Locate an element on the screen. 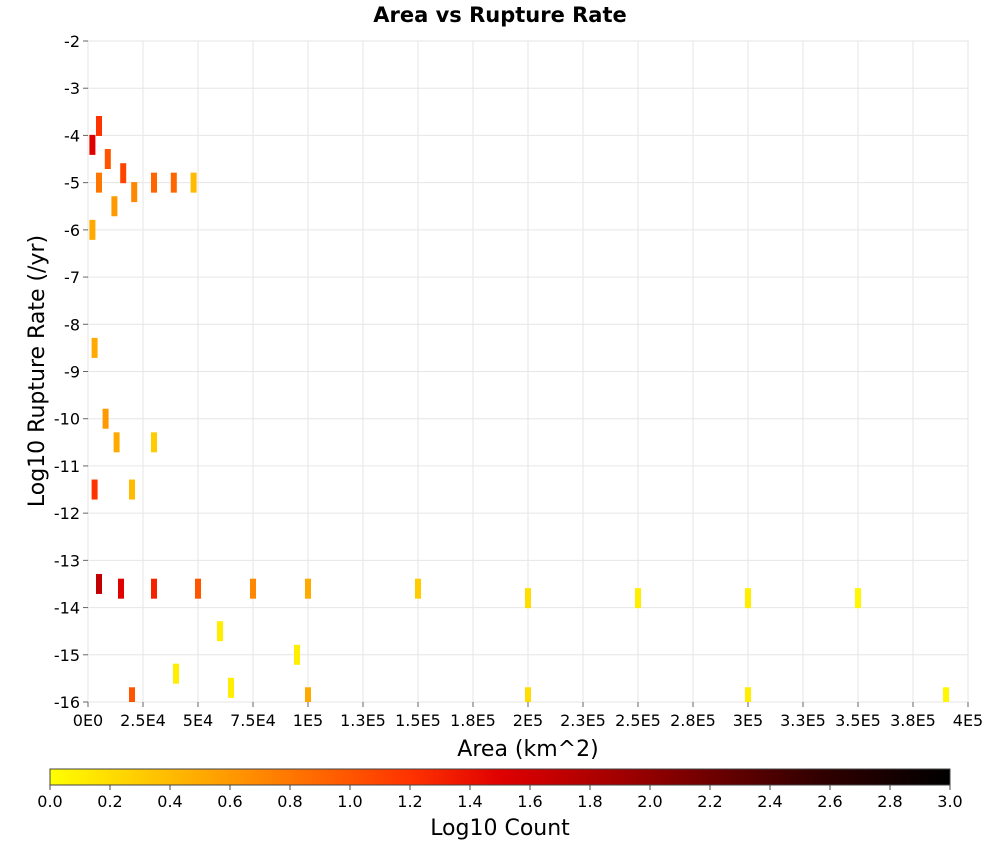 This screenshot has height=850, width=1000. y-axis-ticks: -2 -3 -4 -5 -6 -7 -8 -9 -10 -11 -12 -13 -14 -15 -16 is located at coordinates (71, 372).